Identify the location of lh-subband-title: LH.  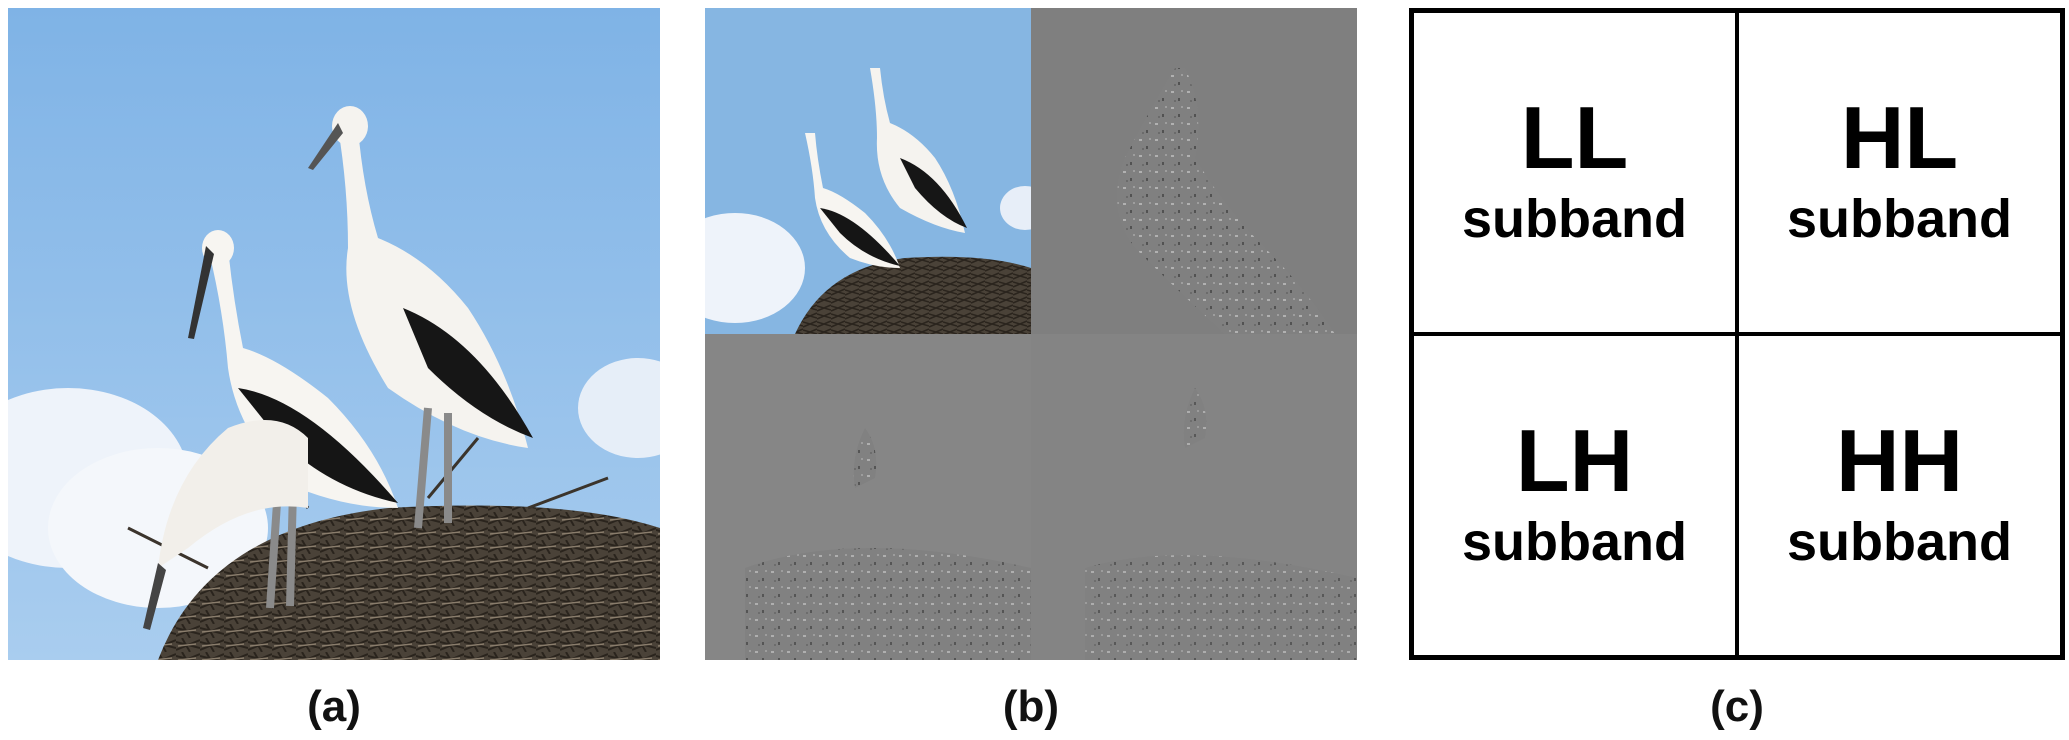
(1574, 461).